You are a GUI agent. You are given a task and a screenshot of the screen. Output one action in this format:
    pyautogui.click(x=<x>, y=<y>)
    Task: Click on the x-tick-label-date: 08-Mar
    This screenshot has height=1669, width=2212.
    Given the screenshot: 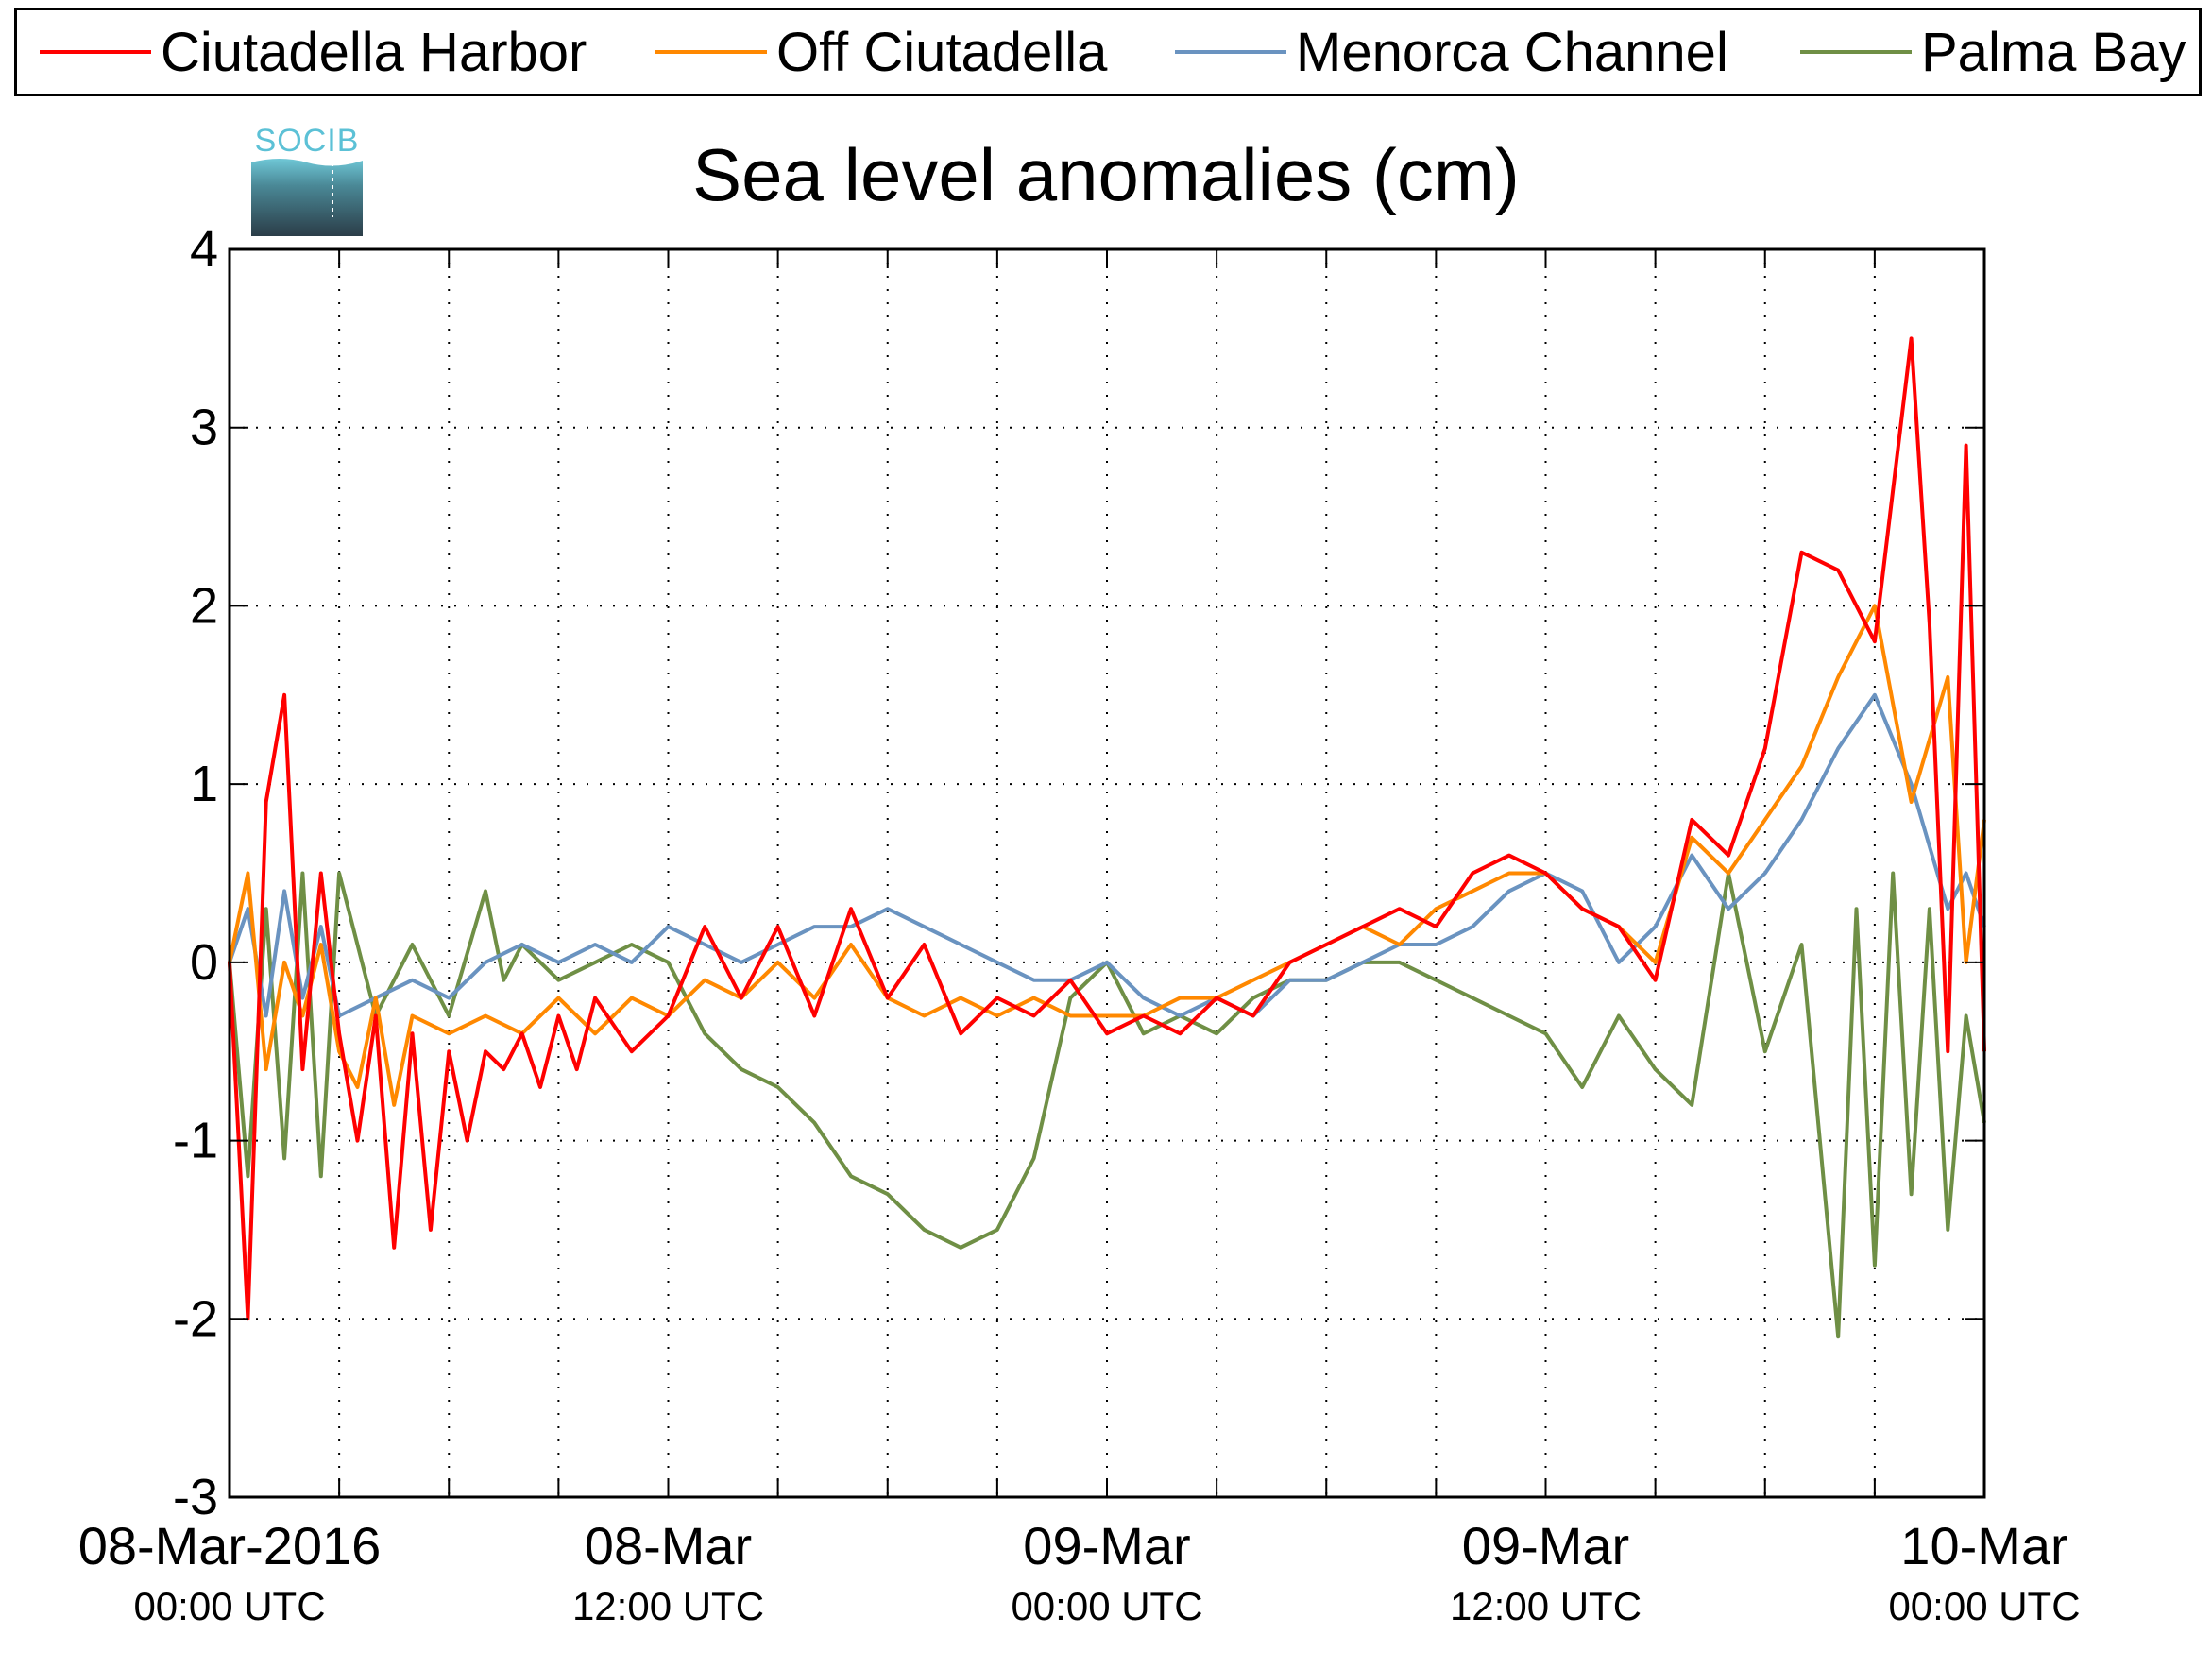 What is the action you would take?
    pyautogui.click(x=668, y=1545)
    